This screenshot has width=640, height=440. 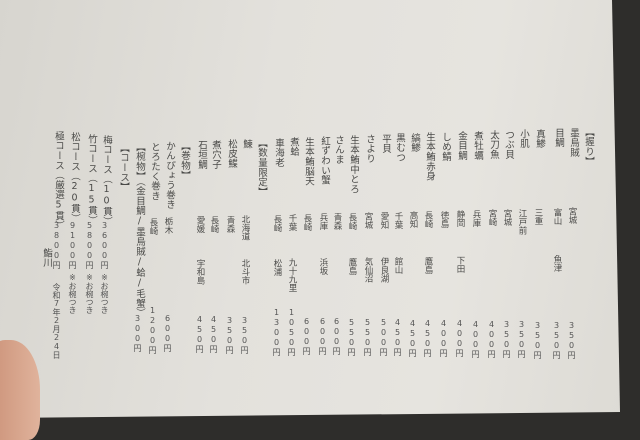 What do you see at coordinates (476, 218) in the screenshot?
I see `item-origin: 兵庫` at bounding box center [476, 218].